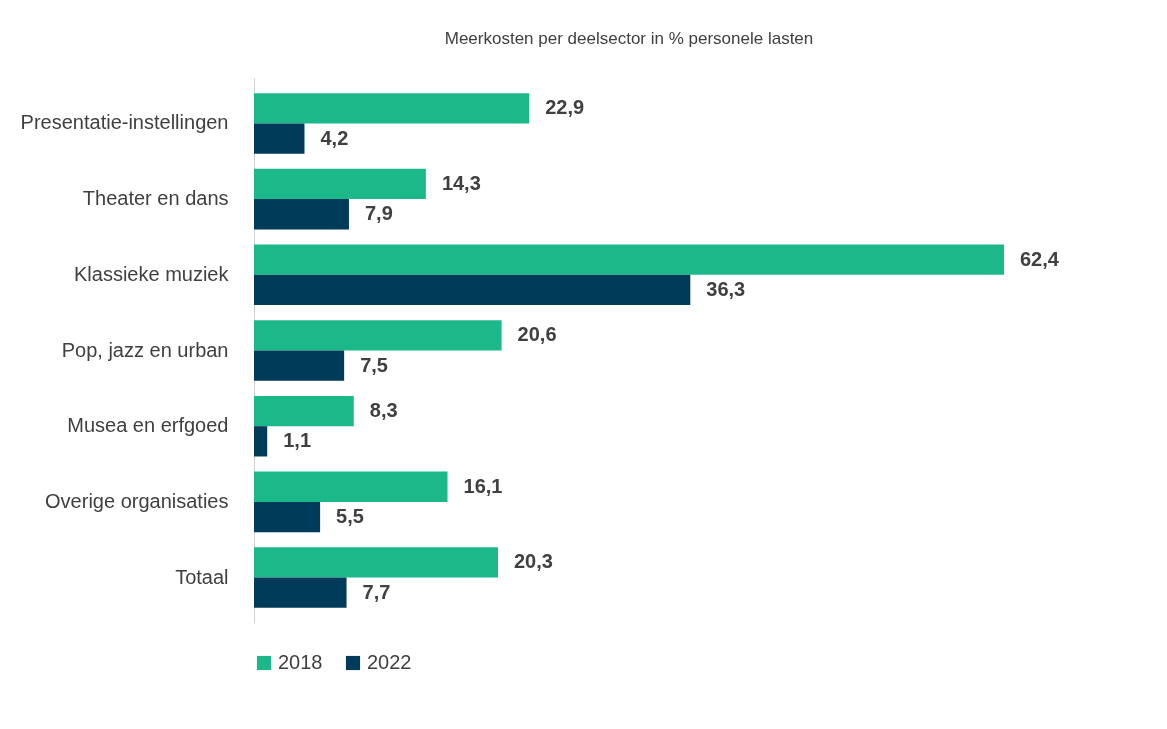 This screenshot has width=1167, height=729. Describe the element at coordinates (155, 198) in the screenshot. I see `y-tick-label: Theater en dans` at that location.